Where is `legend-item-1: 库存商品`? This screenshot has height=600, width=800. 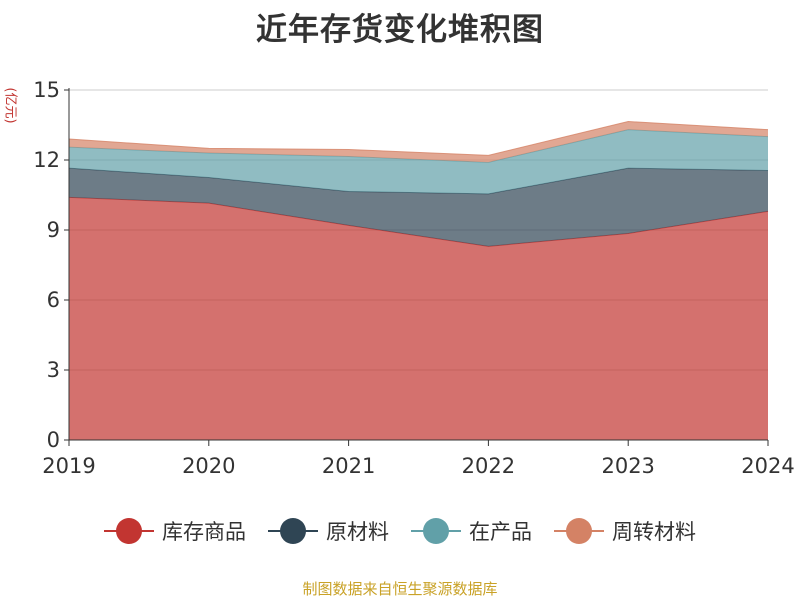 legend-item-1: 库存商品 is located at coordinates (175, 531).